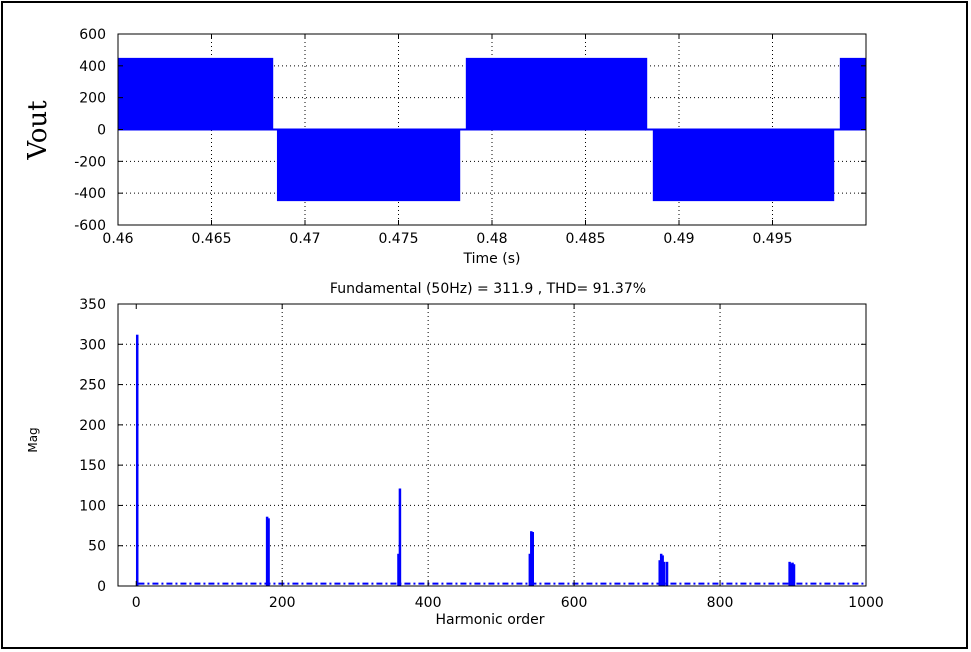 Image resolution: width=971 pixels, height=652 pixels. I want to click on x-tick-label: 400, so click(428, 603).